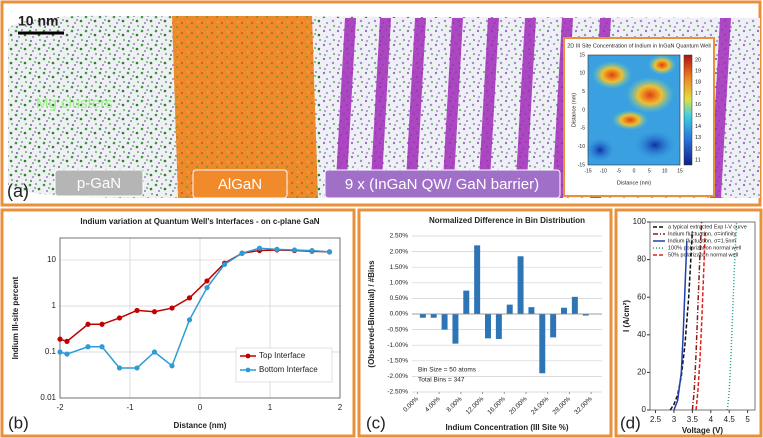 This screenshot has width=763, height=438. Describe the element at coordinates (54, 305) in the screenshot. I see `y-tick-label: 1` at that location.